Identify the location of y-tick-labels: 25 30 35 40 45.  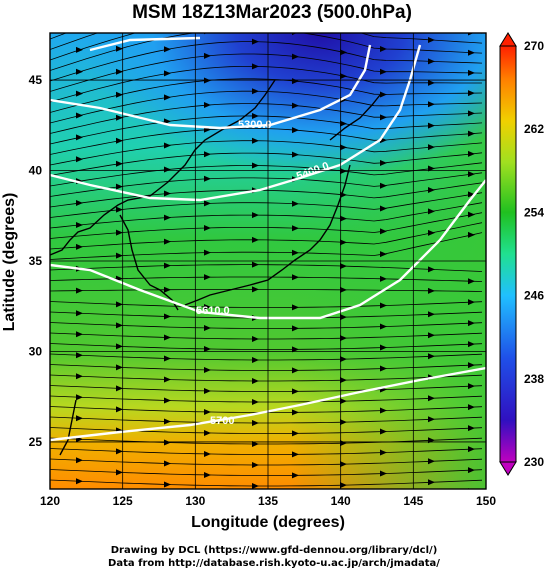
(36, 261).